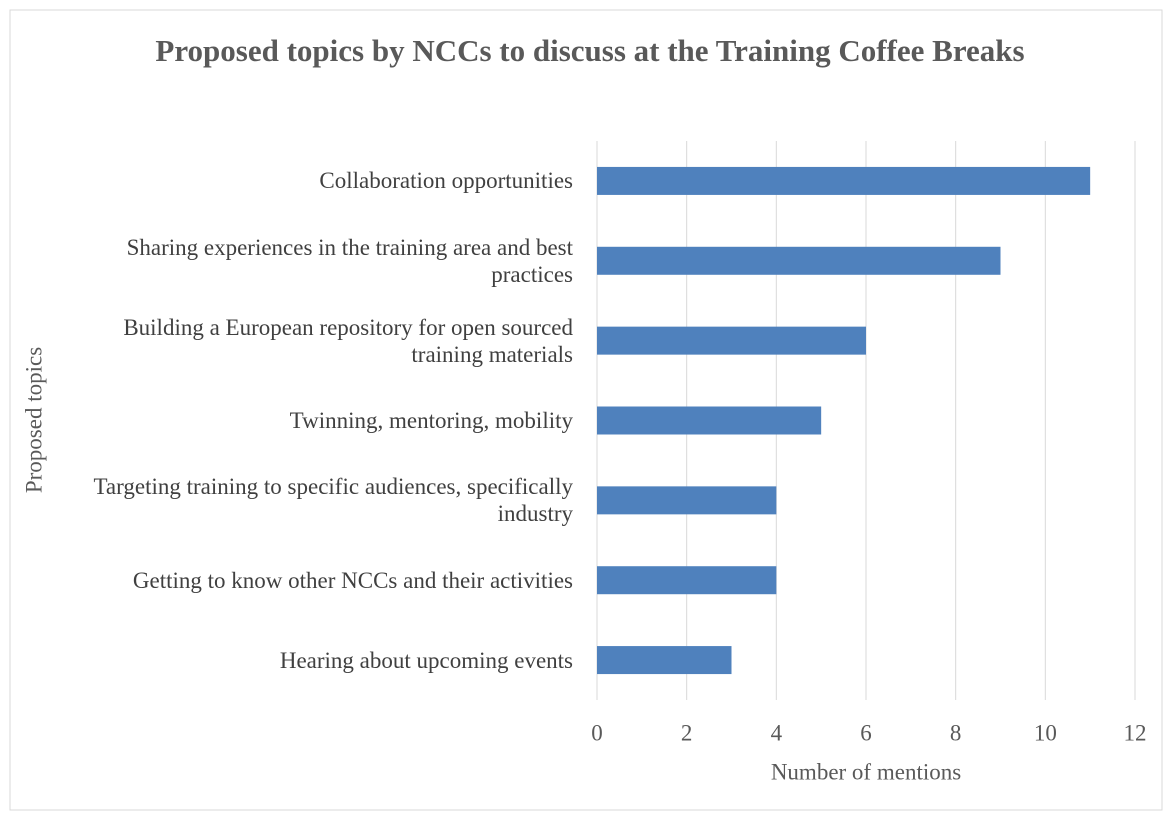  I want to click on x-tick-label: 6, so click(866, 732).